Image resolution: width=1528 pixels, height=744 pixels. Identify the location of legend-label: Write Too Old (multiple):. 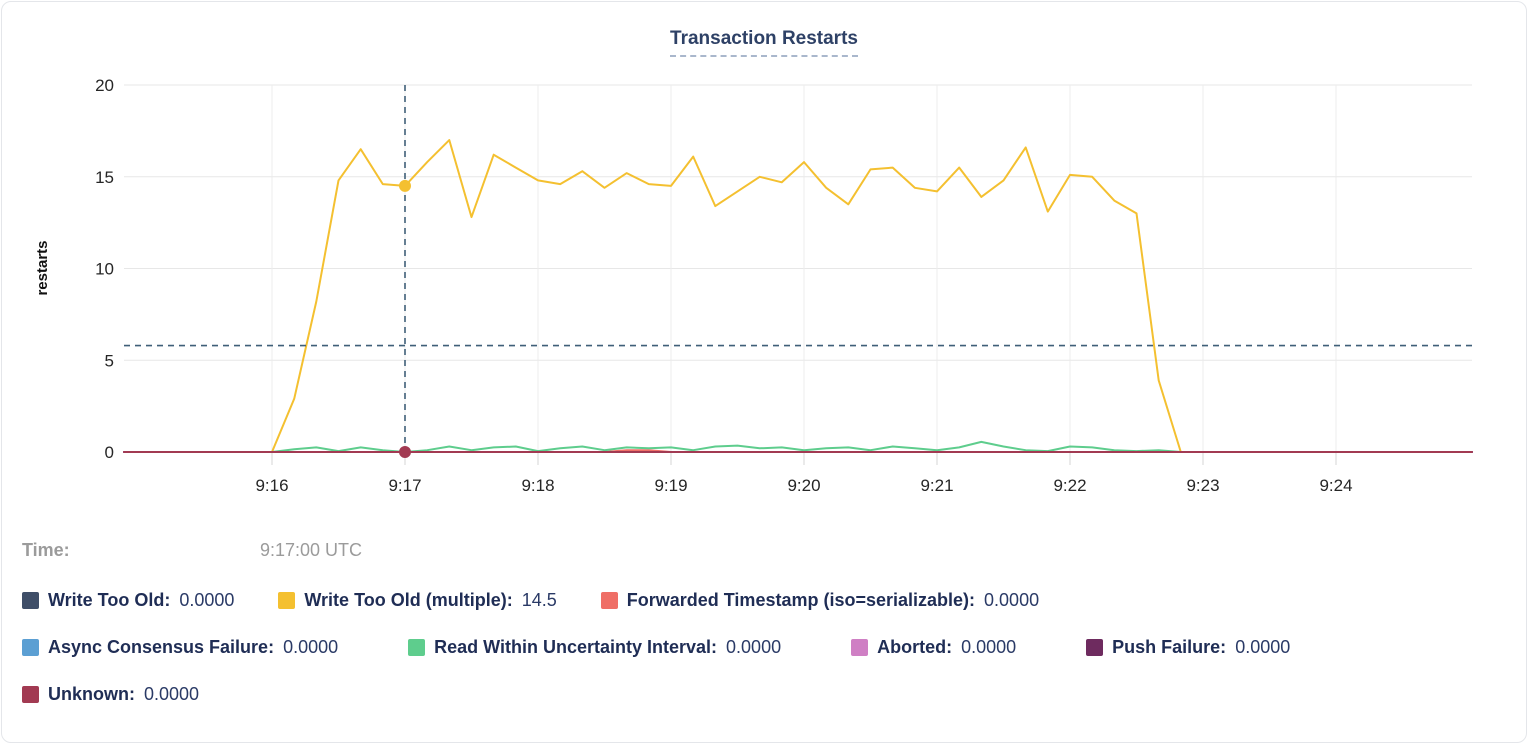
(408, 600).